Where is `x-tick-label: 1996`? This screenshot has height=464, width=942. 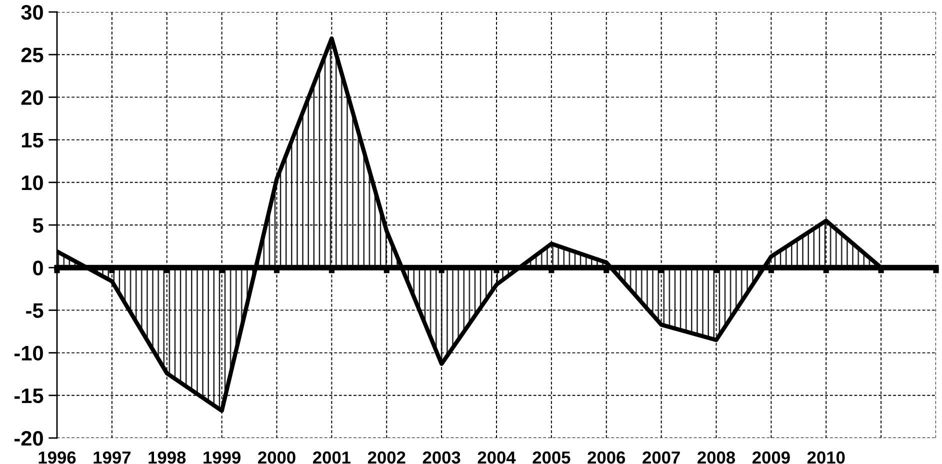 x-tick-label: 1996 is located at coordinates (57, 457).